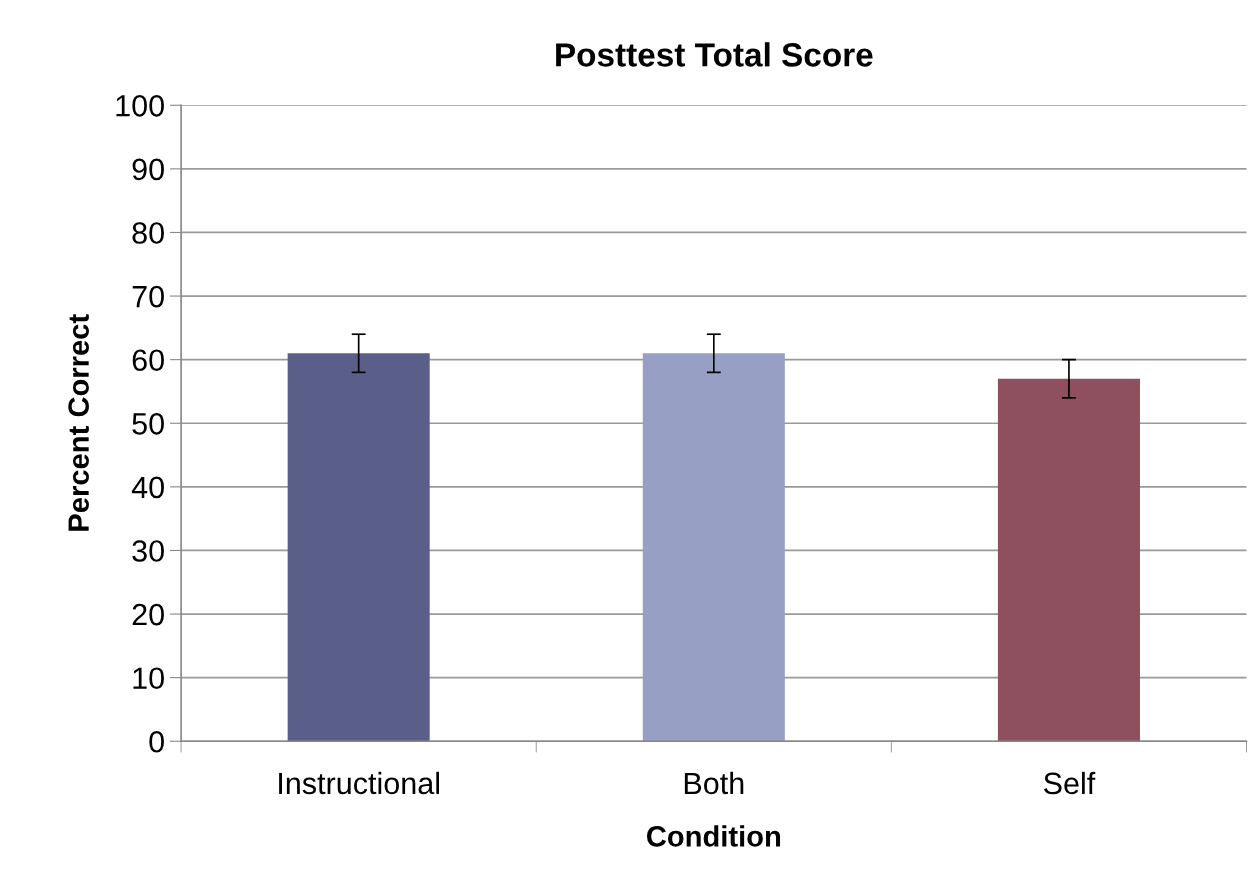 Image resolution: width=1249 pixels, height=892 pixels. What do you see at coordinates (140, 105) in the screenshot?
I see `y-tick-label: 100` at bounding box center [140, 105].